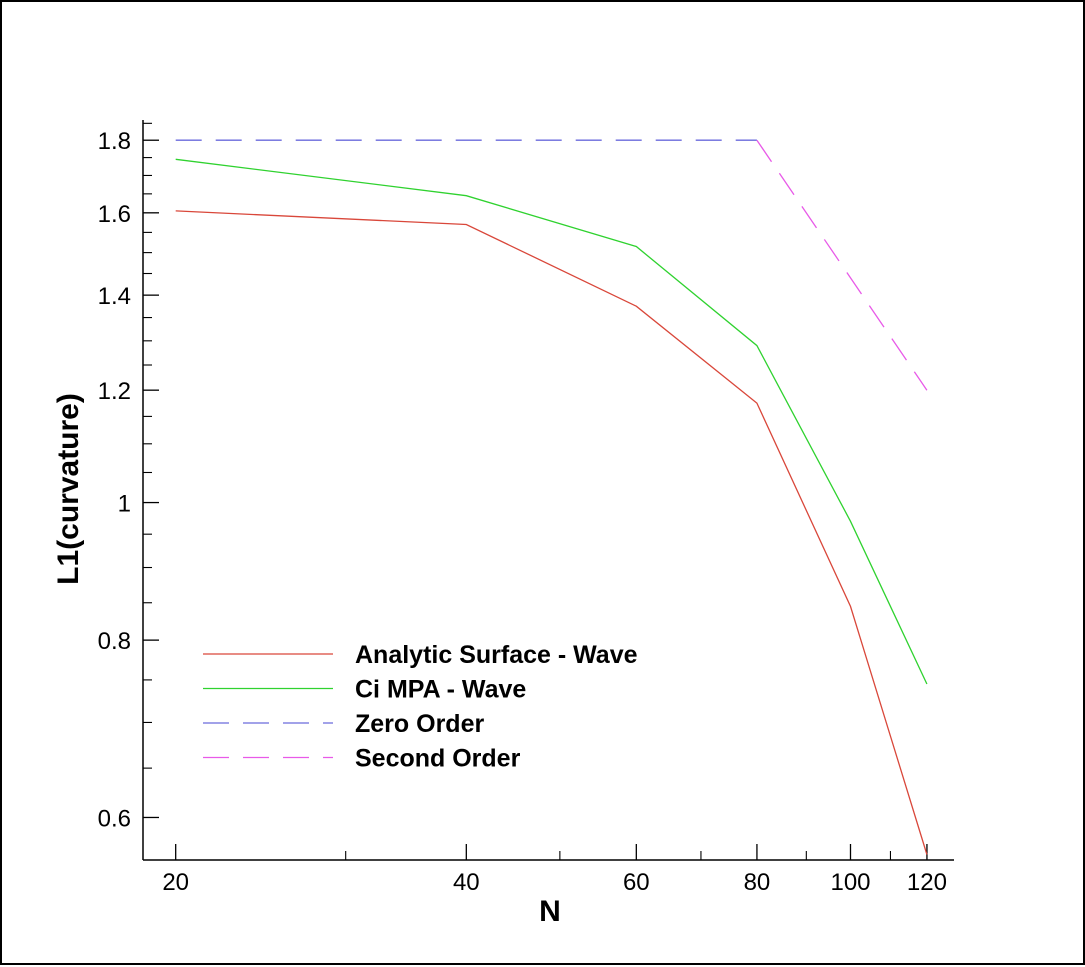 The image size is (1085, 967). I want to click on y-tick-label: 1.6, so click(114, 214).